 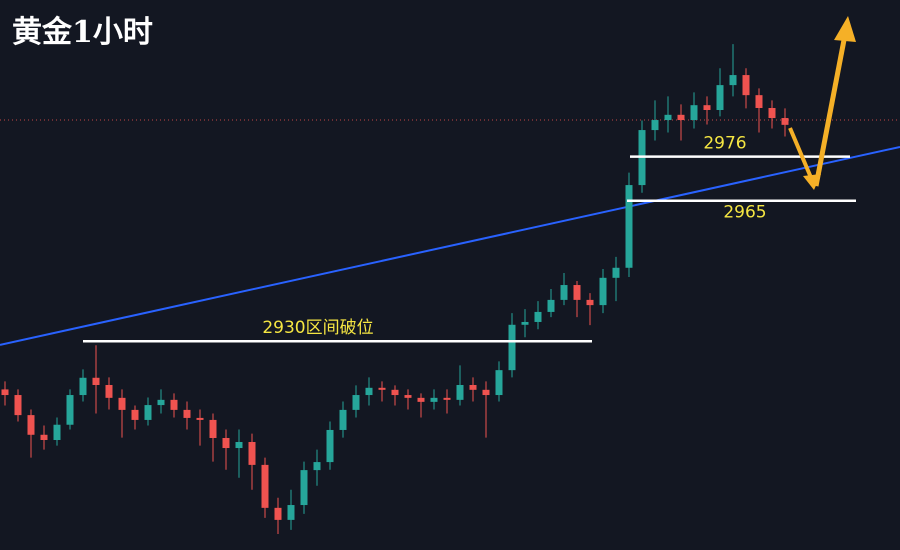 What do you see at coordinates (724, 144) in the screenshot?
I see `level-label: 2976` at bounding box center [724, 144].